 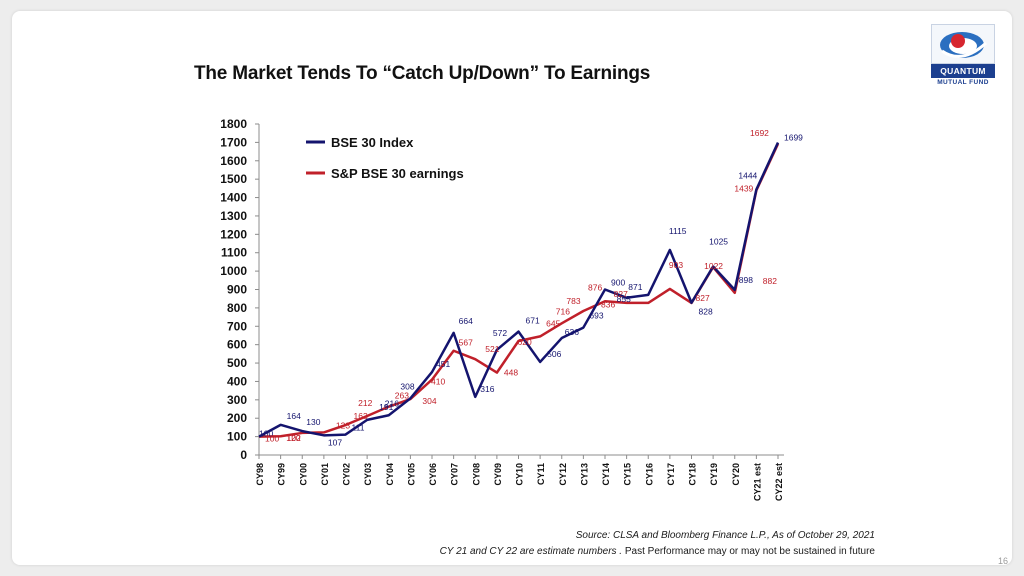 What do you see at coordinates (500, 333) in the screenshot?
I see `data-label: 572` at bounding box center [500, 333].